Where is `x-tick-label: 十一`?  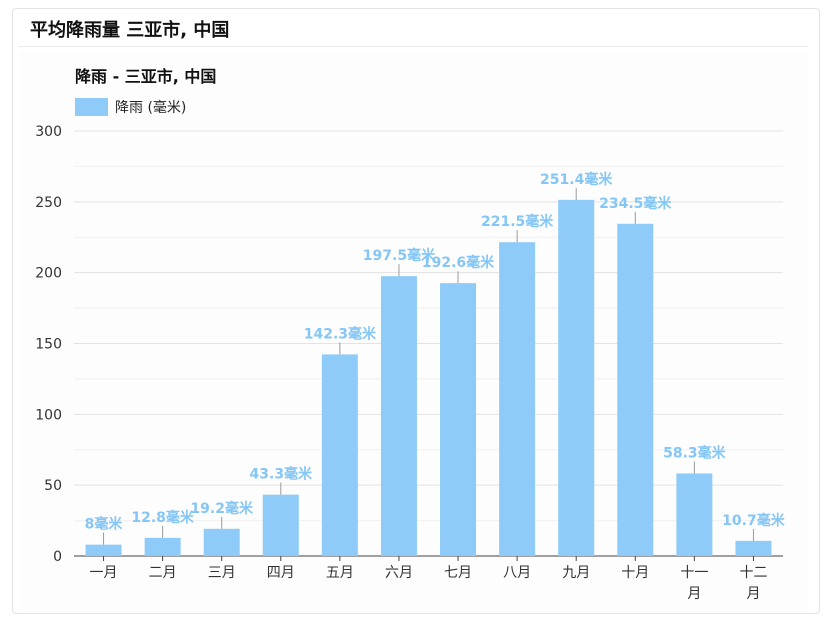 x-tick-label: 十一 is located at coordinates (694, 573).